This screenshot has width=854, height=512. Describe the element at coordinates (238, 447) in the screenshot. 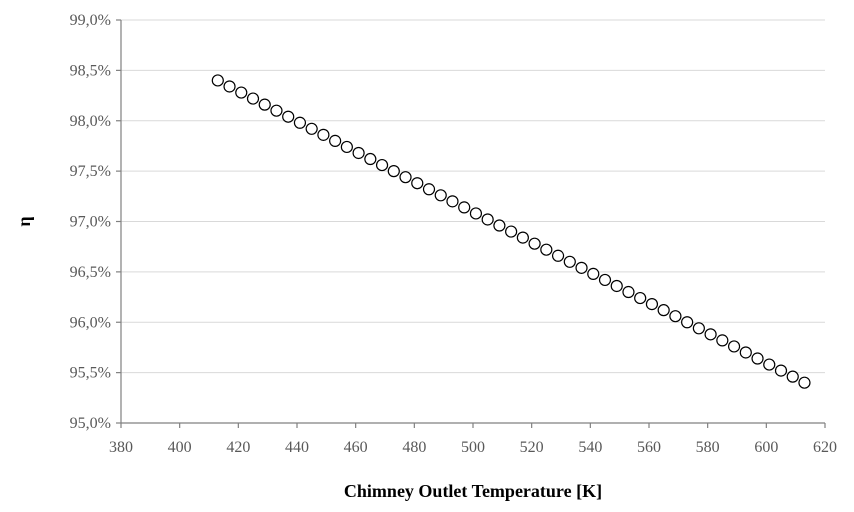

I see `x-tick-label: 420` at that location.